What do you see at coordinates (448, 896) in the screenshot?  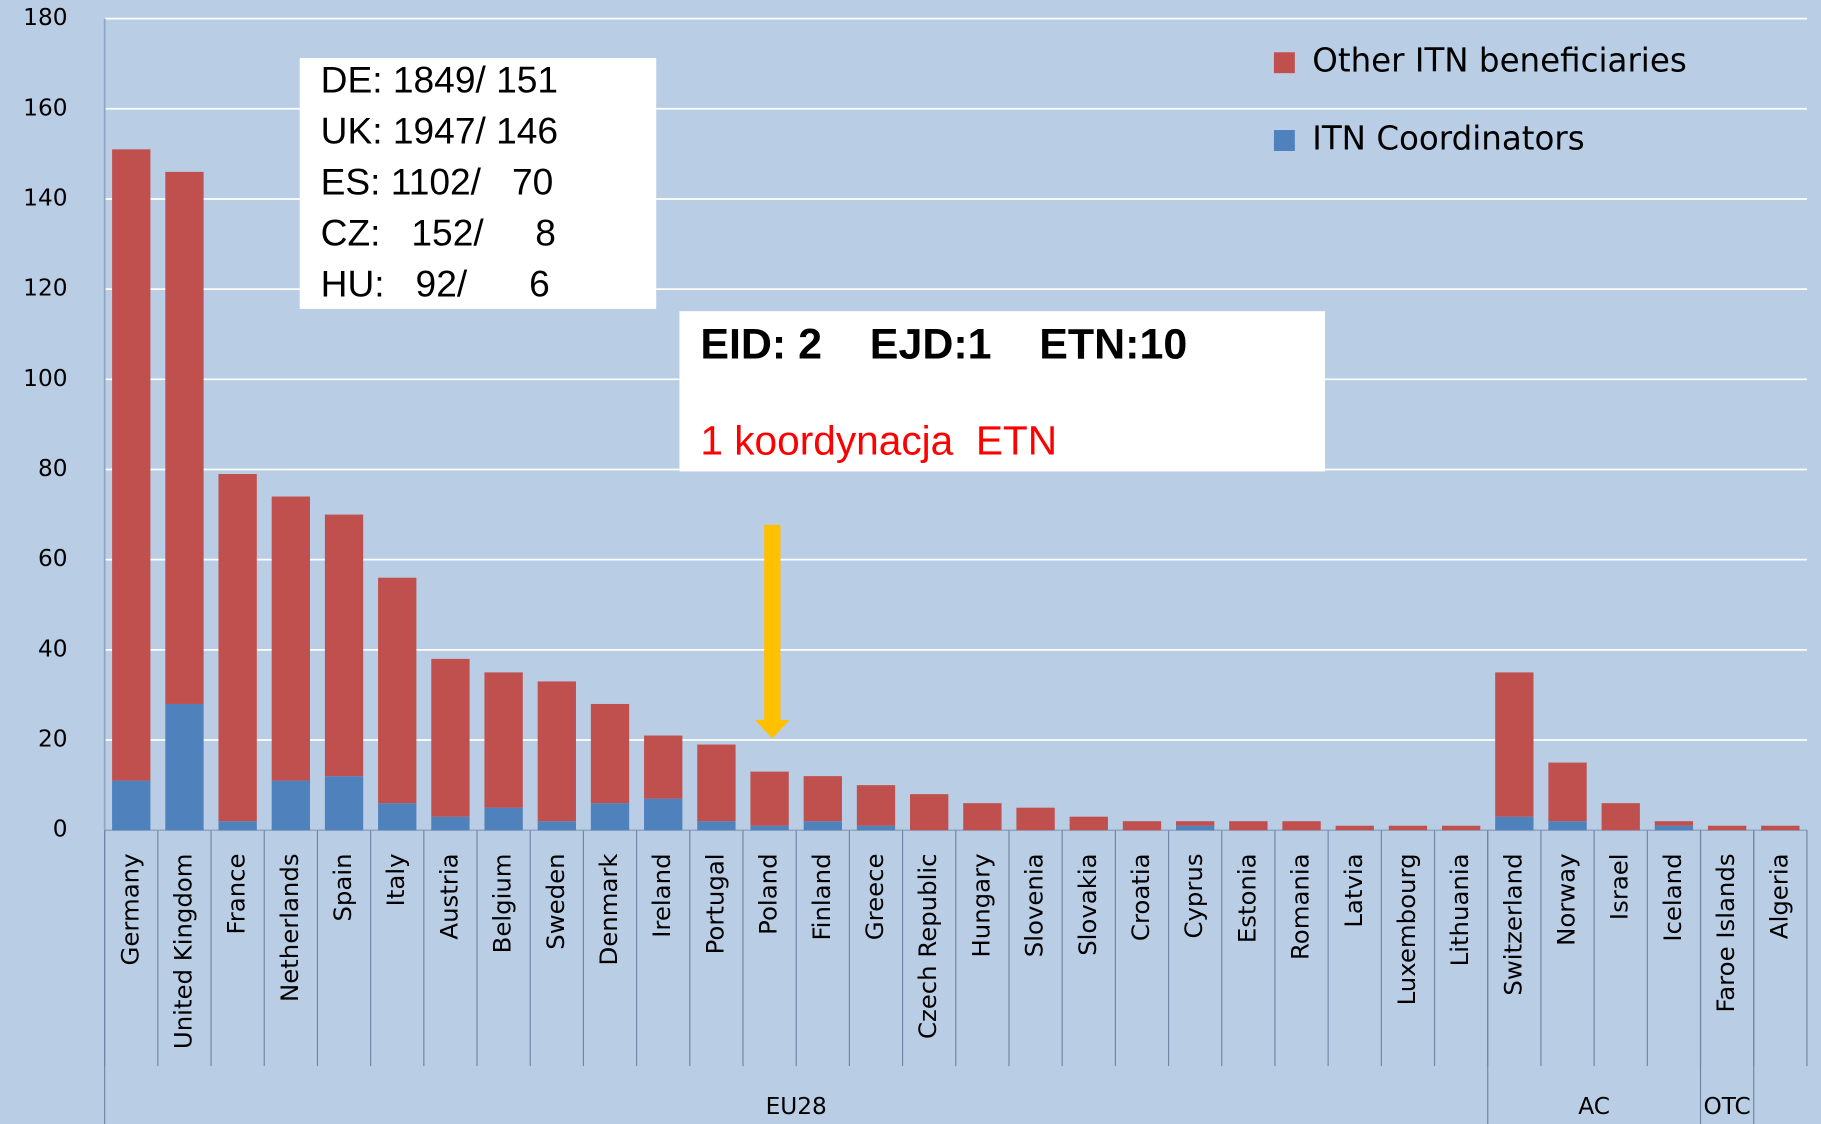 I see `x-tick-label: Austria` at bounding box center [448, 896].